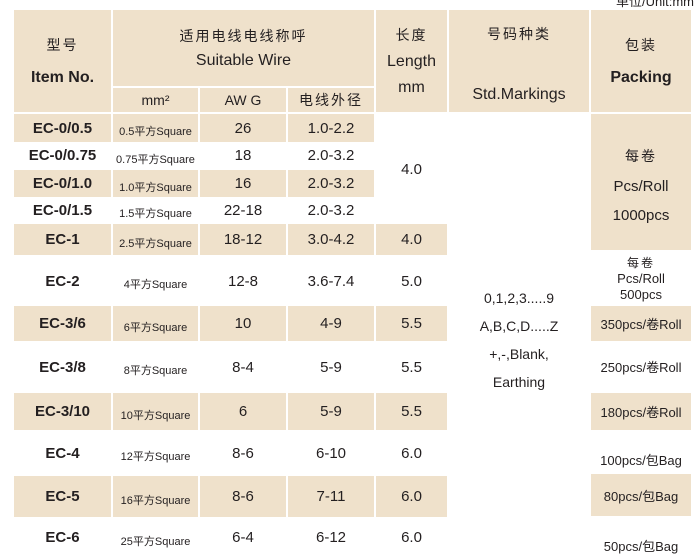 The height and width of the screenshot is (560, 700). What do you see at coordinates (331, 239) in the screenshot?
I see `cell-od: 3.0-4.2` at bounding box center [331, 239].